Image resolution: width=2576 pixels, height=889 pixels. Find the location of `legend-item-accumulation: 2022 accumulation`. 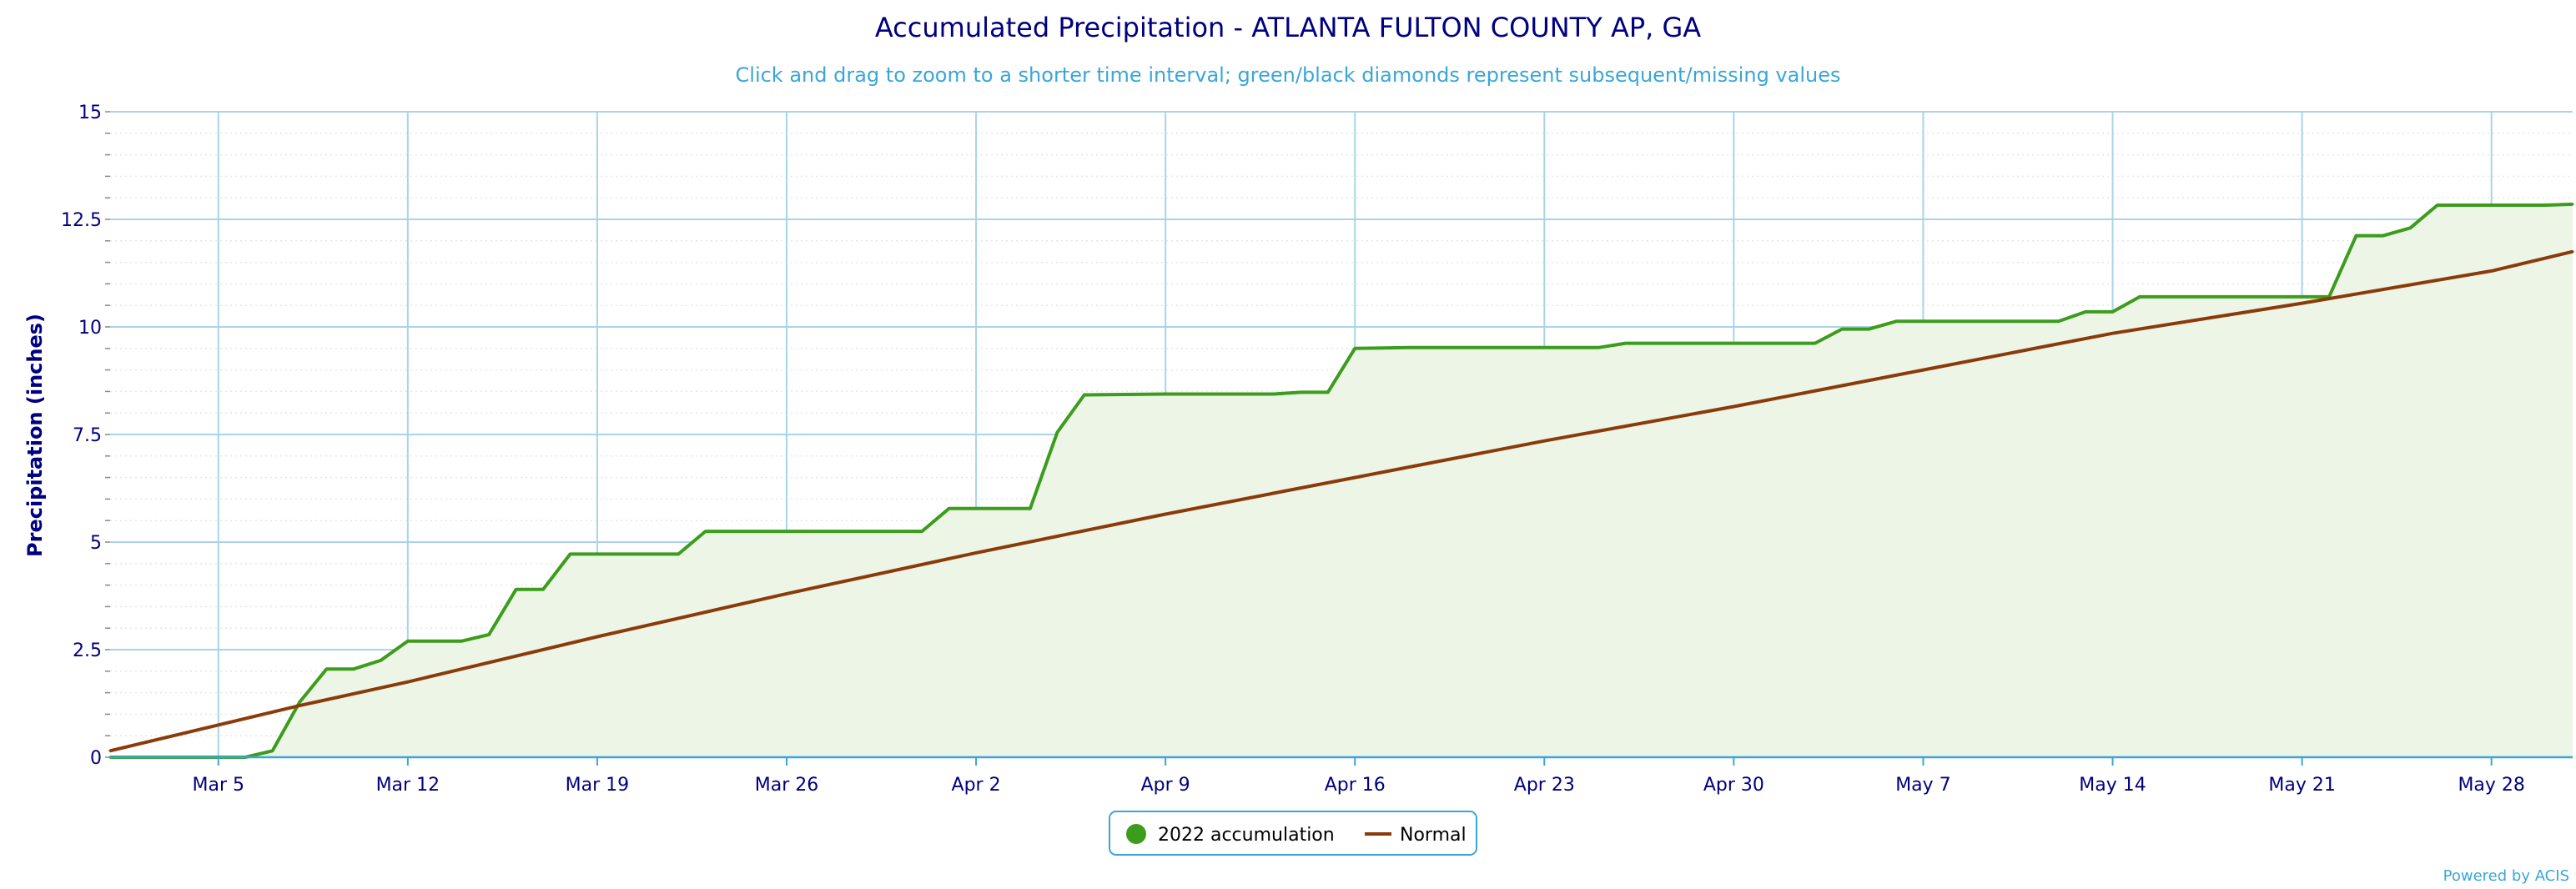

legend-item-accumulation: 2022 accumulation is located at coordinates (1230, 835).